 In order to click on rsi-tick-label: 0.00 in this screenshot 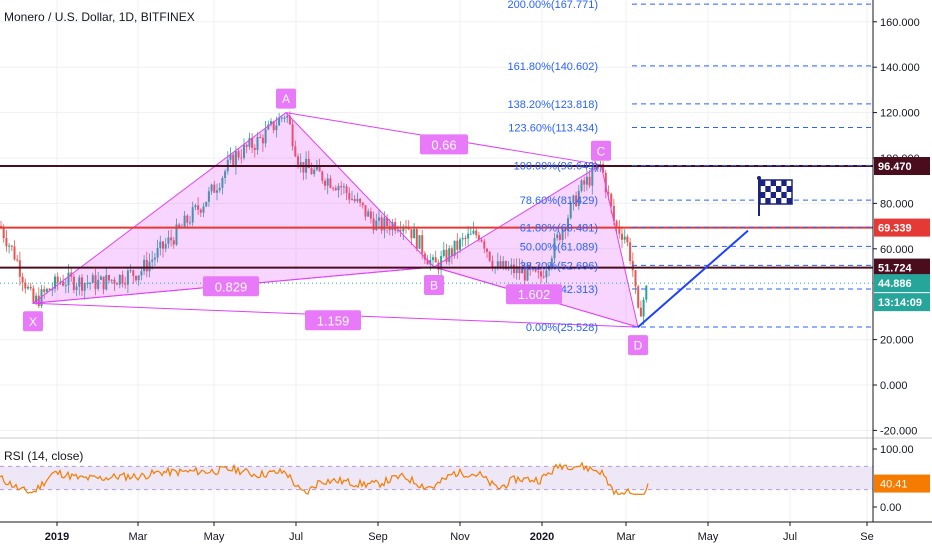, I will do `click(890, 508)`.